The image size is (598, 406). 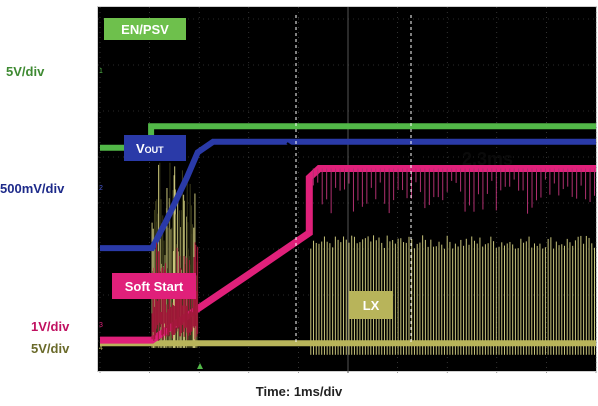 I want to click on channel-marker-4: 4, so click(x=101, y=348).